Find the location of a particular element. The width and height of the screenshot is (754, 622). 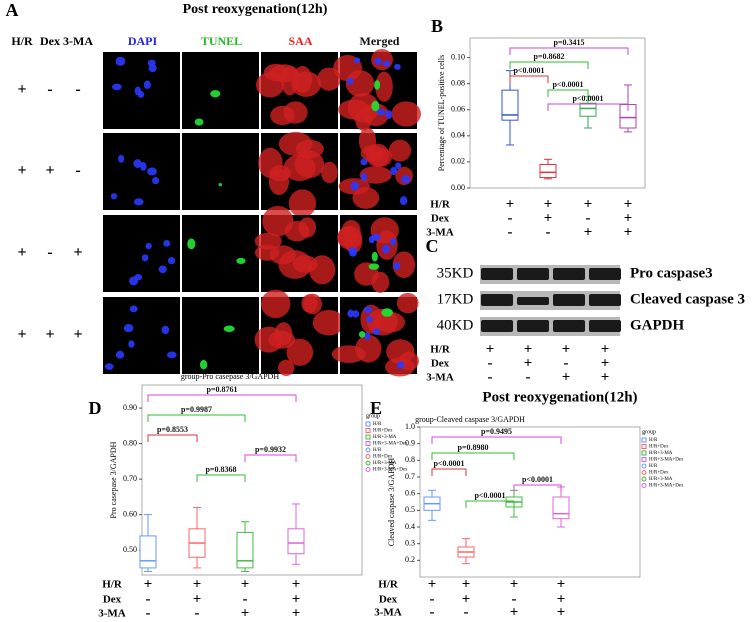

chart-title: group-Cleaved caspase 3/GAPDH is located at coordinates (470, 419).